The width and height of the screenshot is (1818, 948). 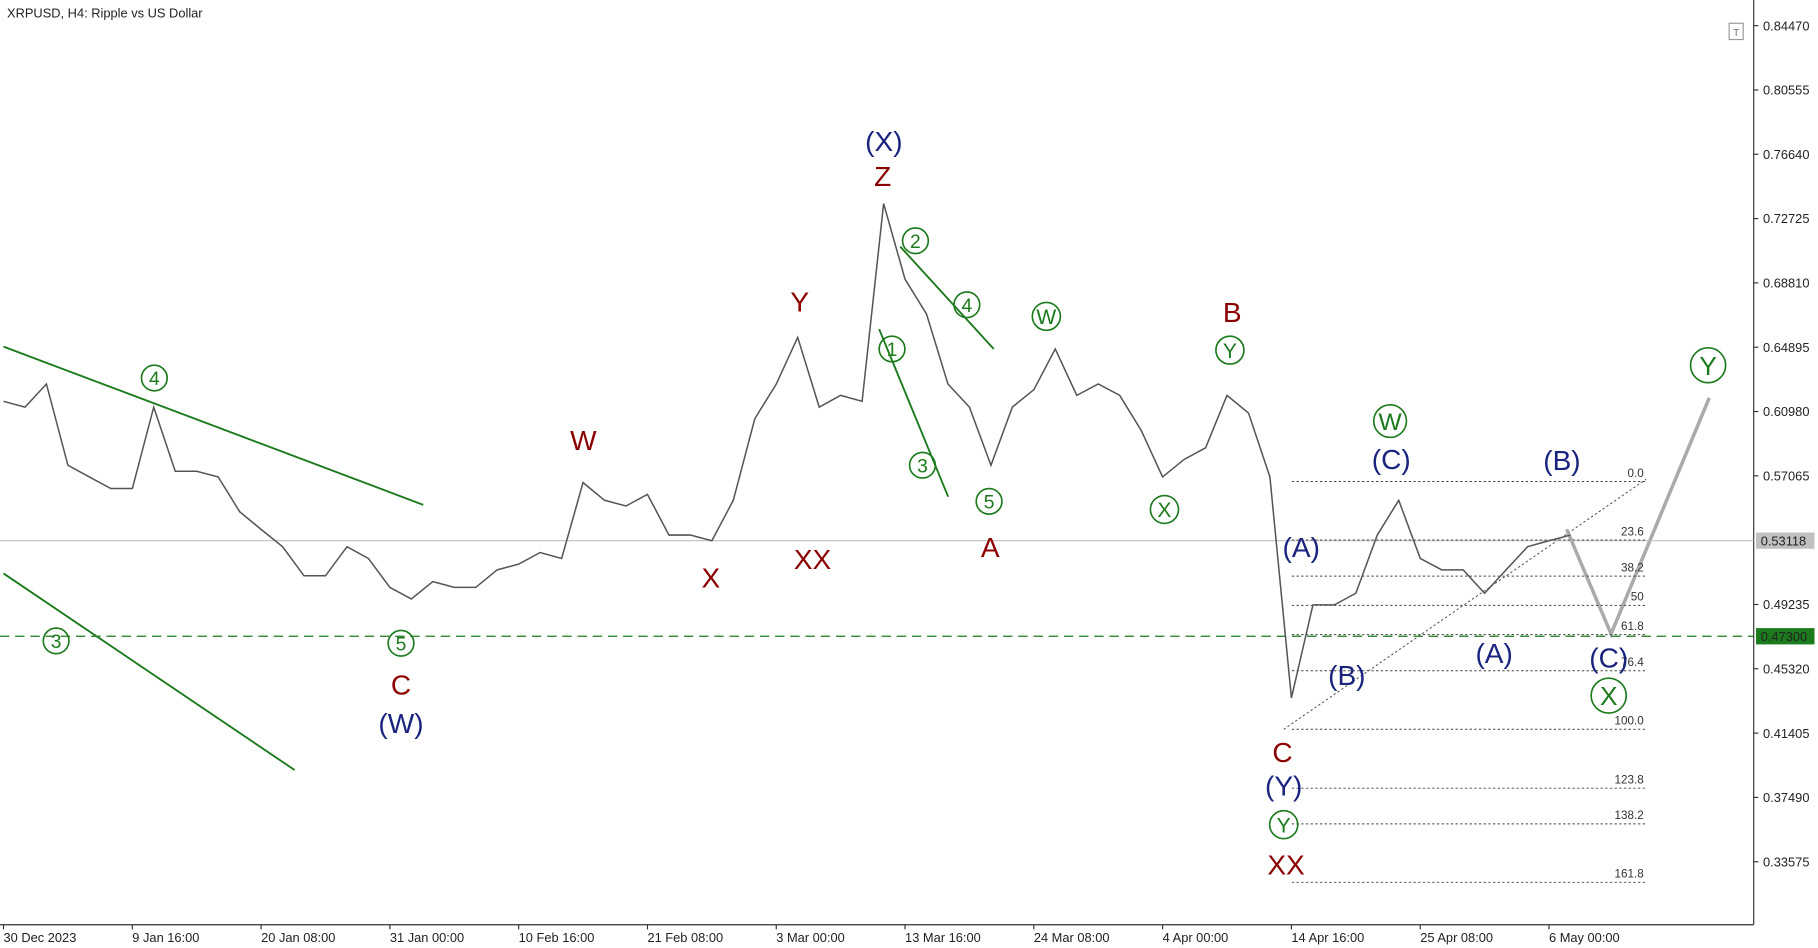 What do you see at coordinates (1786, 733) in the screenshot?
I see `y-tick-label: 0.41405` at bounding box center [1786, 733].